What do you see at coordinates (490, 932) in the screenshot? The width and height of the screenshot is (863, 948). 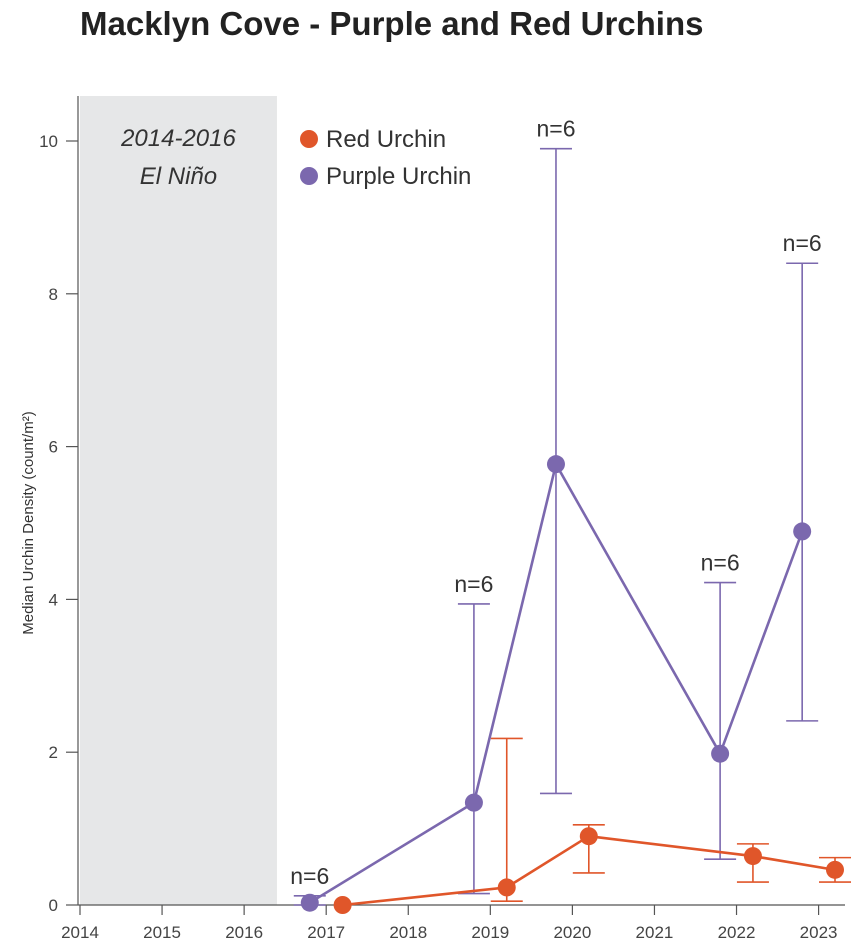 I see `x-tick-label: 2019` at bounding box center [490, 932].